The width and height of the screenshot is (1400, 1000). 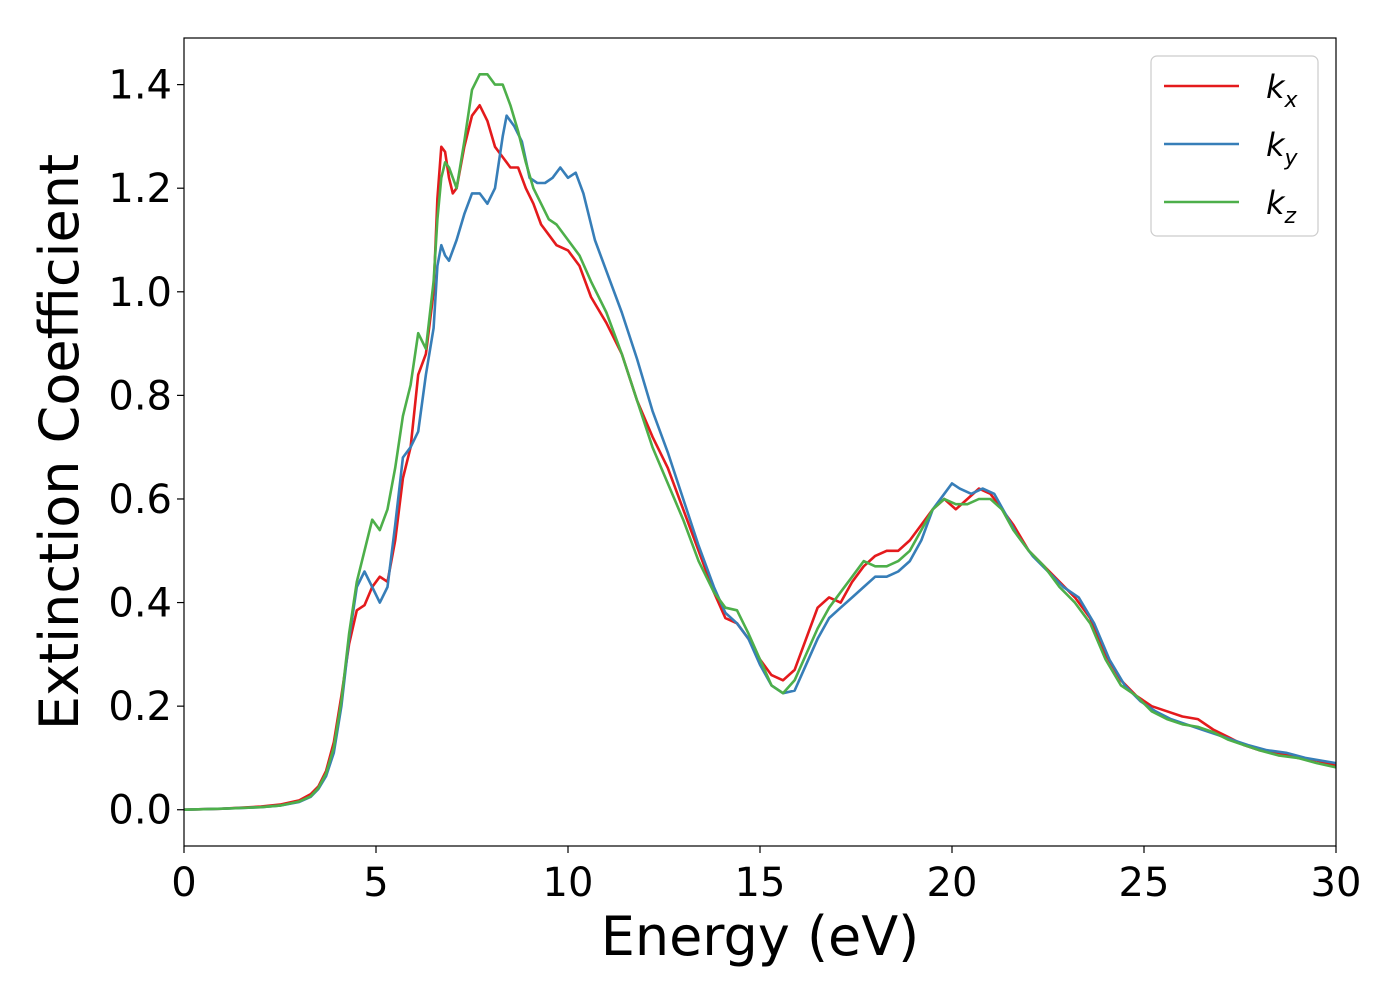 I want to click on legend-label-sub: y, so click(x=1291, y=158).